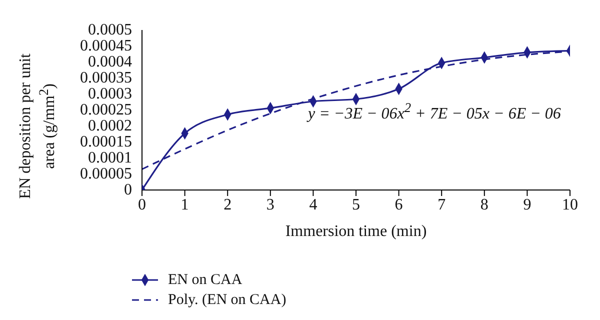  Describe the element at coordinates (106, 78) in the screenshot. I see `y-tick-label: 0.00035` at that location.